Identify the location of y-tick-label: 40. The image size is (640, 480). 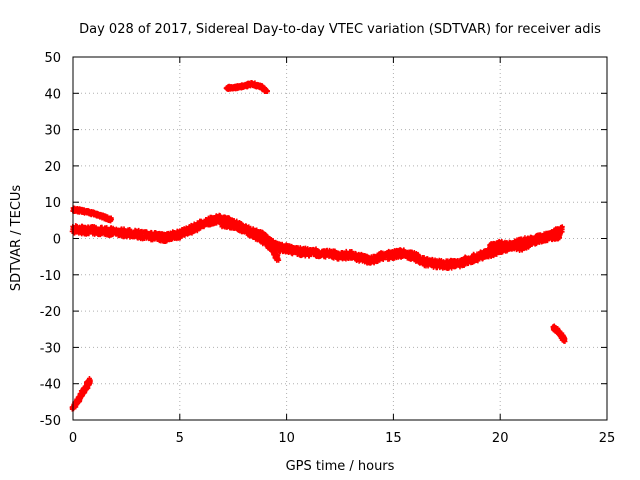
(52, 94).